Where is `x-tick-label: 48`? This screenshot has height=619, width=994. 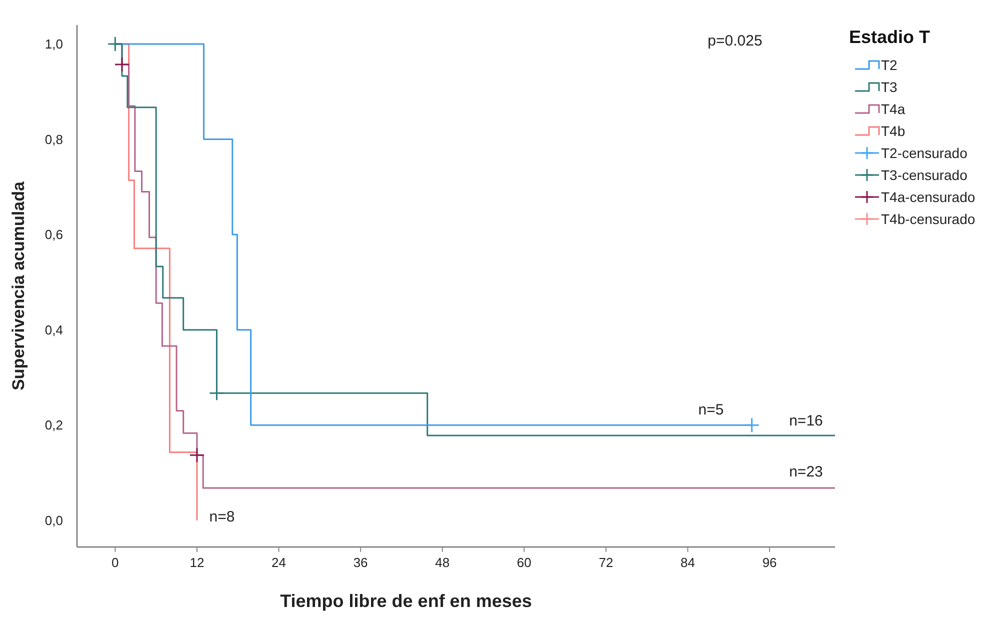 x-tick-label: 48 is located at coordinates (442, 562).